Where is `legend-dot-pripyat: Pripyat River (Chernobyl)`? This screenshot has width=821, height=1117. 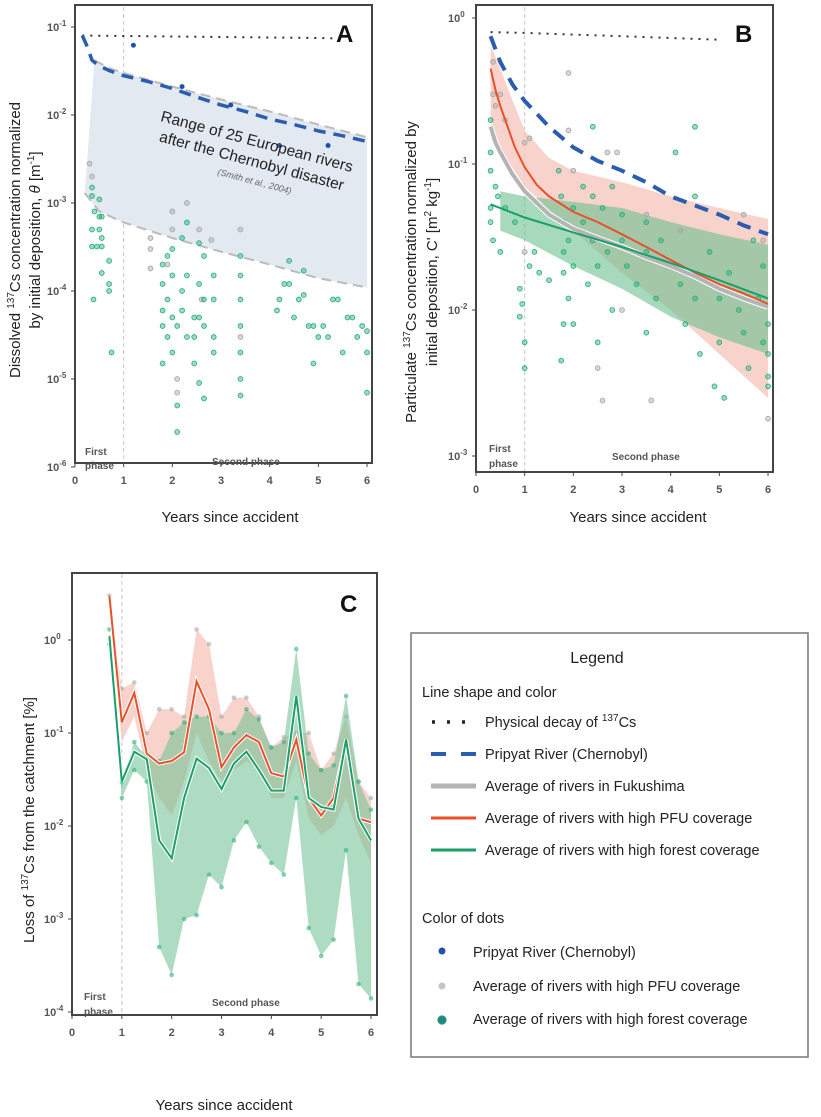 legend-dot-pripyat: Pripyat River (Chernobyl) is located at coordinates (537, 953).